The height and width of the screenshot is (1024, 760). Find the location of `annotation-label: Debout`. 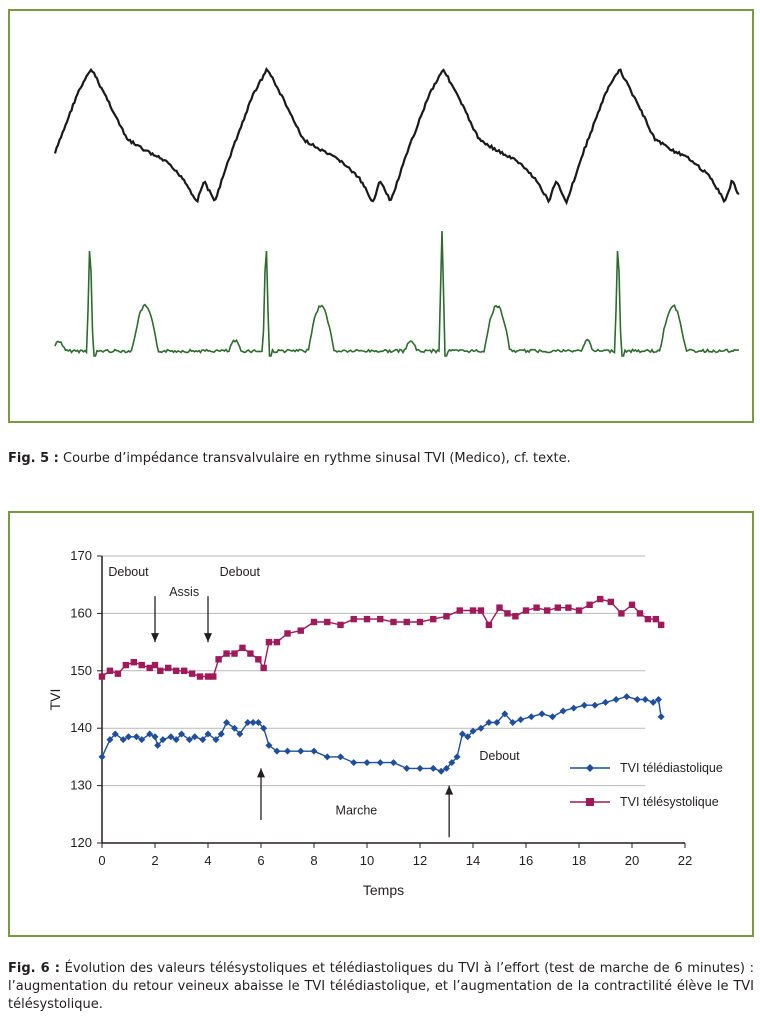

annotation-label: Debout is located at coordinates (499, 756).